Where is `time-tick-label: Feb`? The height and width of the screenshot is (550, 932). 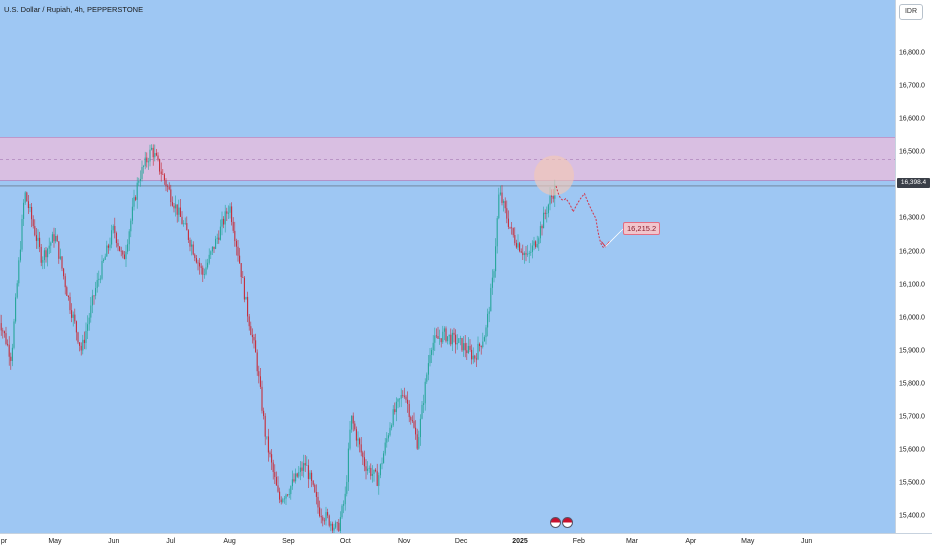 time-tick-label: Feb is located at coordinates (578, 541).